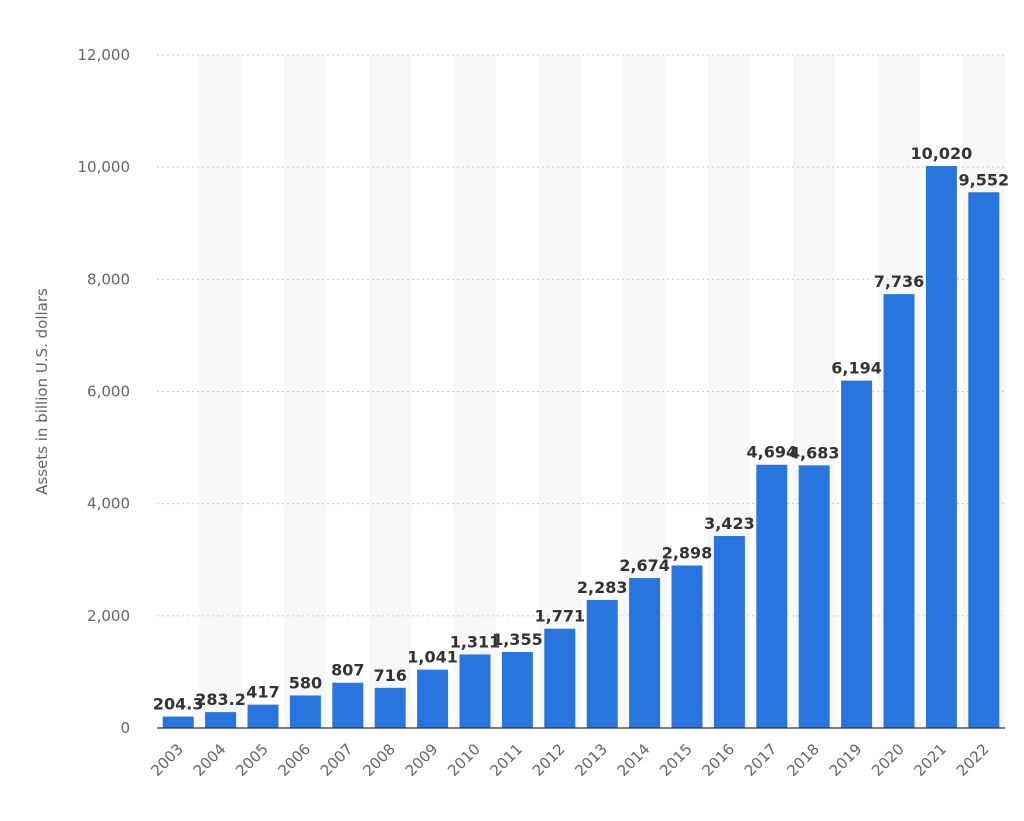  I want to click on data-label: 6,194, so click(856, 368).